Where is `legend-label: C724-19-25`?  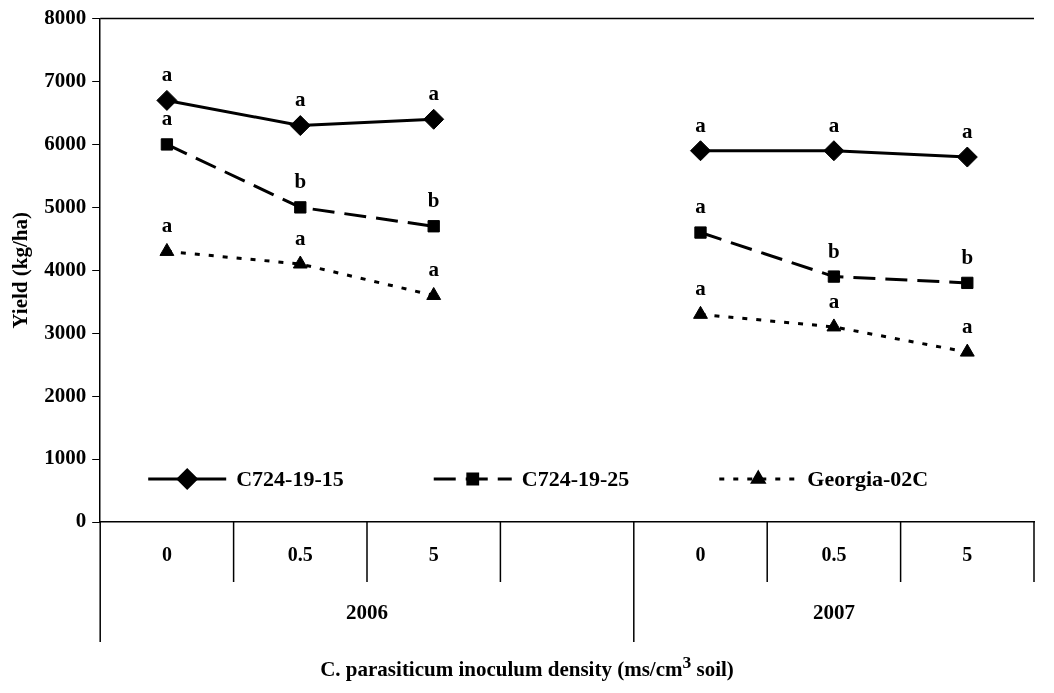 legend-label: C724-19-25 is located at coordinates (575, 478).